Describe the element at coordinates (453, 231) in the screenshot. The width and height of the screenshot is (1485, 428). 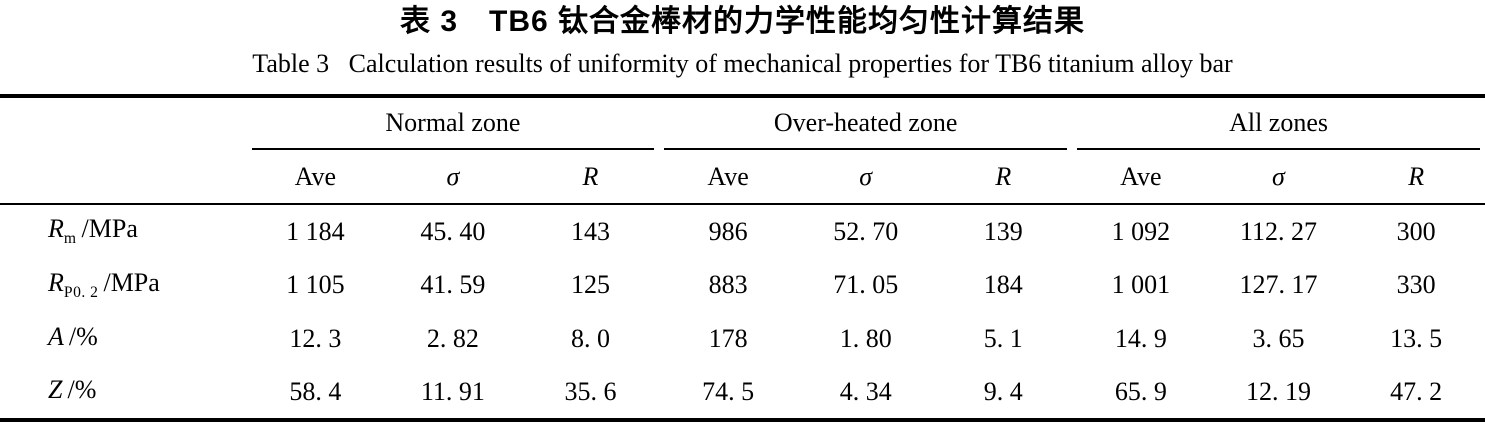
I see `table-cell: 45. 40` at that location.